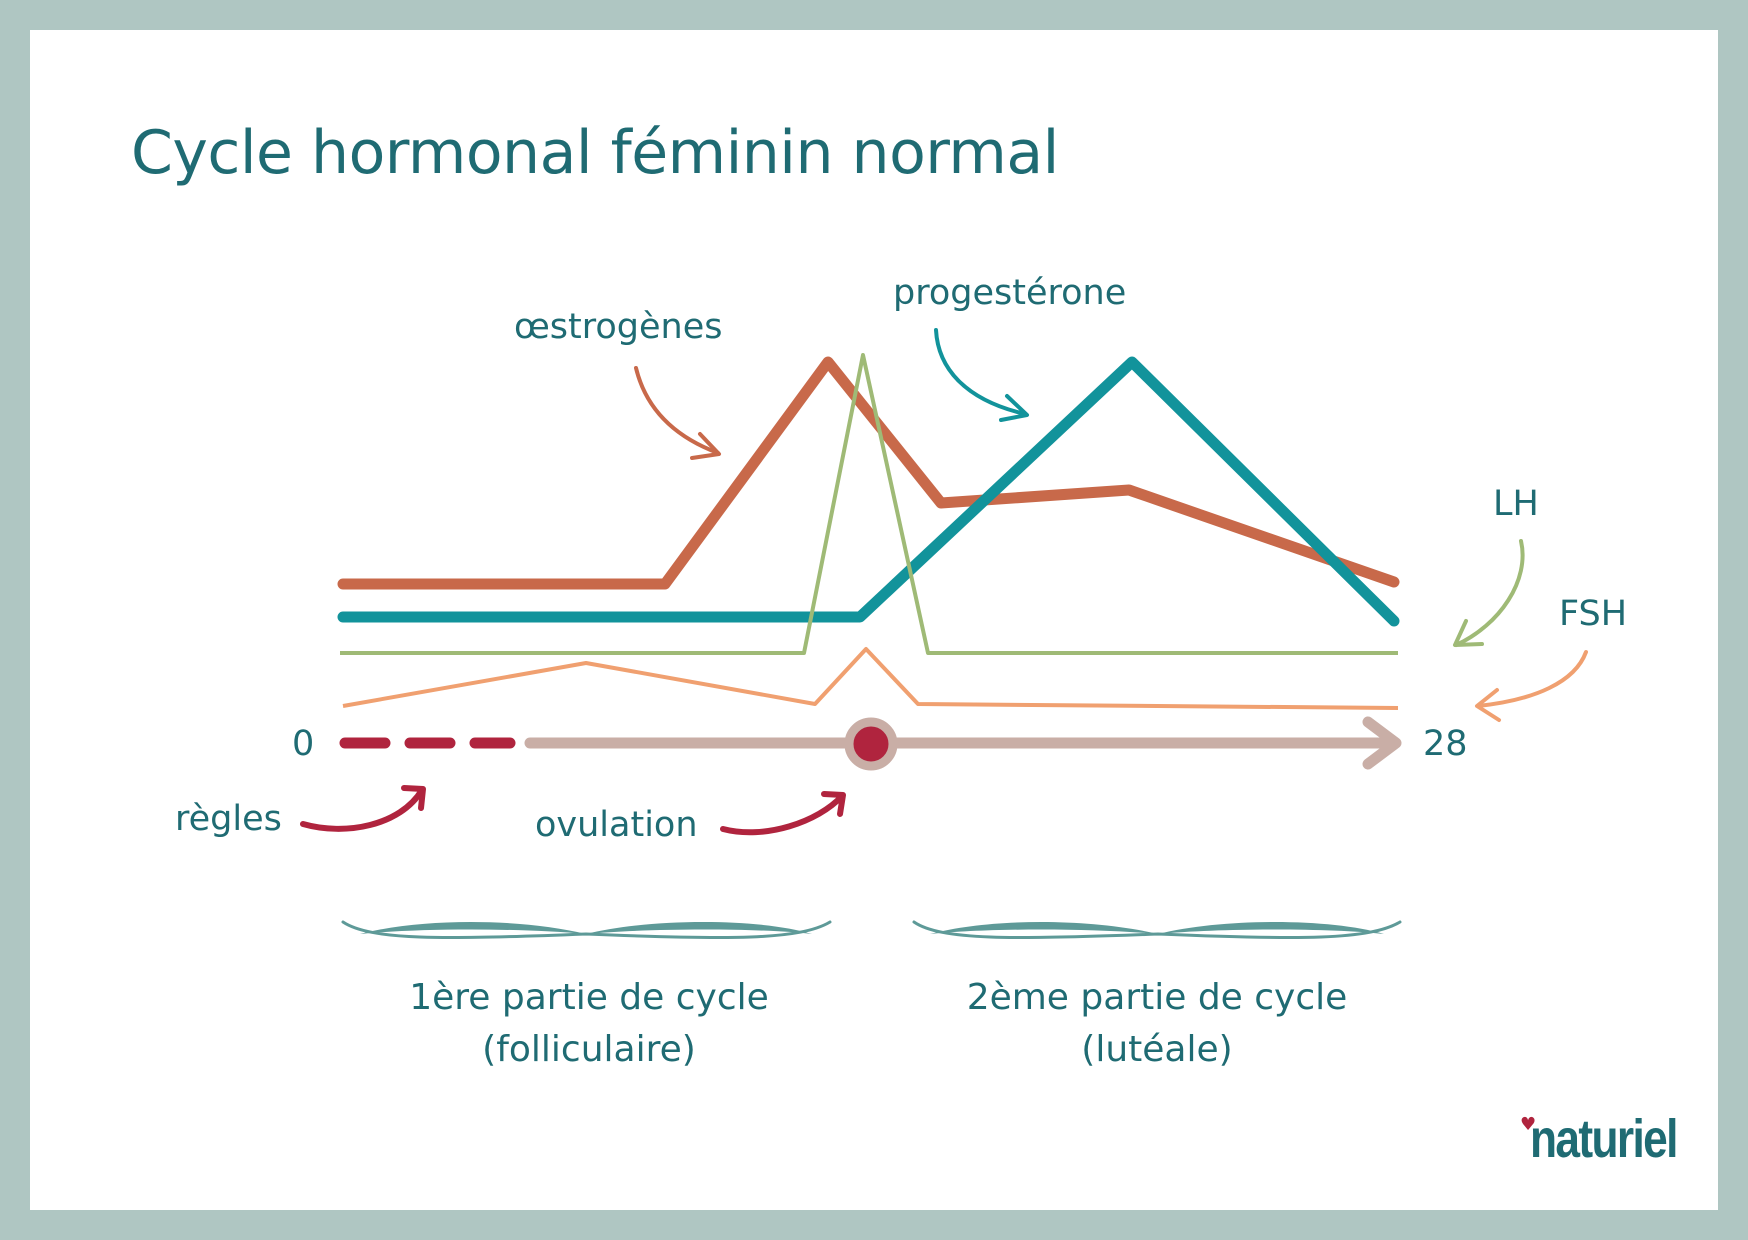 This screenshot has width=1748, height=1240. I want to click on label-ovulation: ovulation, so click(616, 825).